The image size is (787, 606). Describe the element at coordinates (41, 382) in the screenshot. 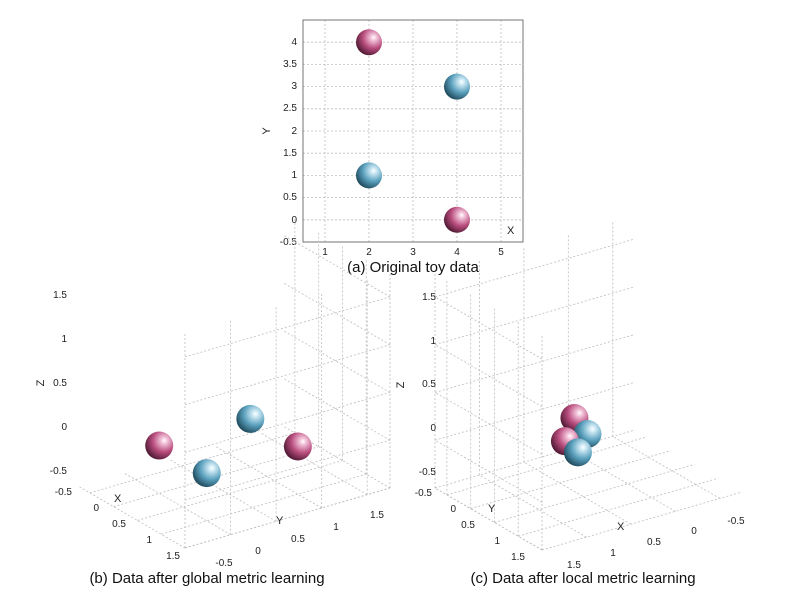

I see `b-z-axis-label: Z` at that location.